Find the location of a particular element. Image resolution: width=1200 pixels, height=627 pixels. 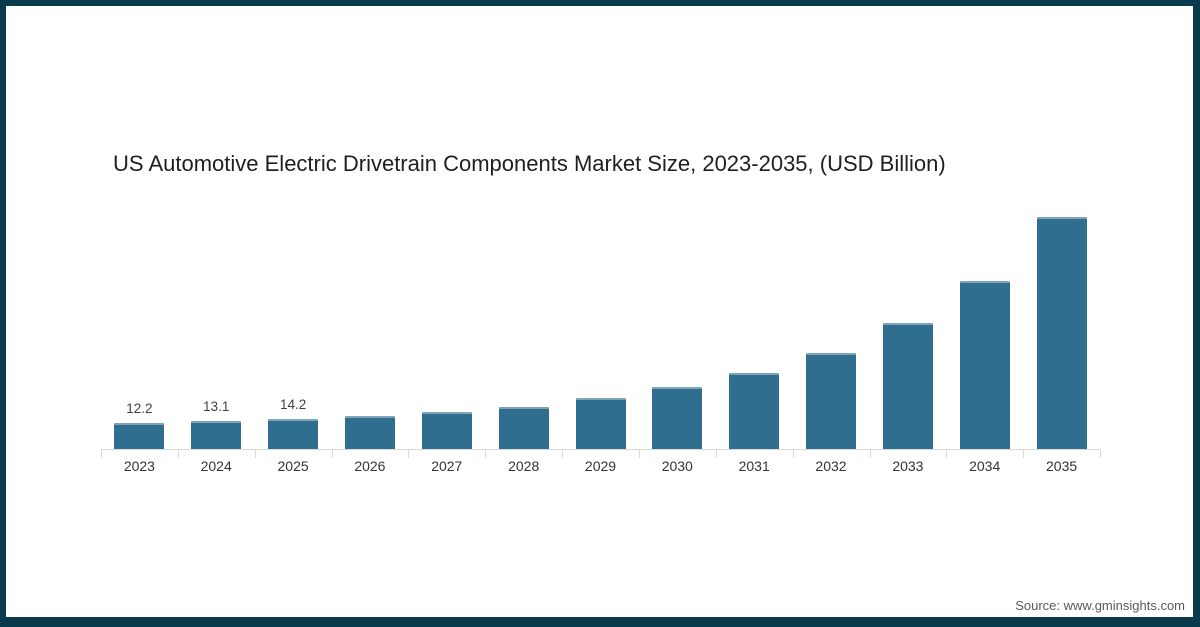

x-axis-label-2033: 2033 is located at coordinates (908, 466).